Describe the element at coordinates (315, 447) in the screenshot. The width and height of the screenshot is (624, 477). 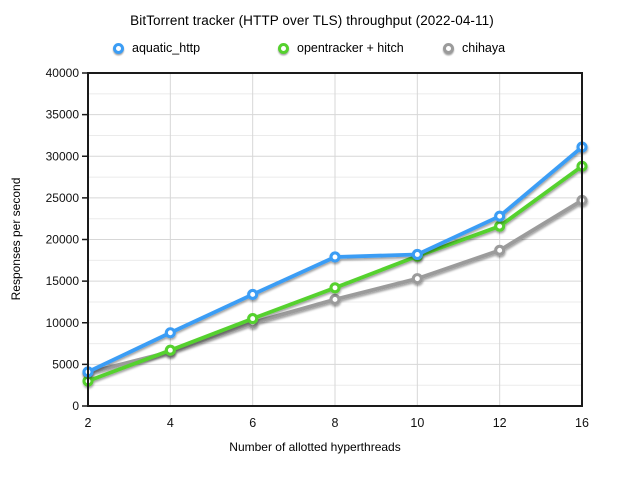
I see `x-axis-title: Number of allotted hyperthreads` at that location.